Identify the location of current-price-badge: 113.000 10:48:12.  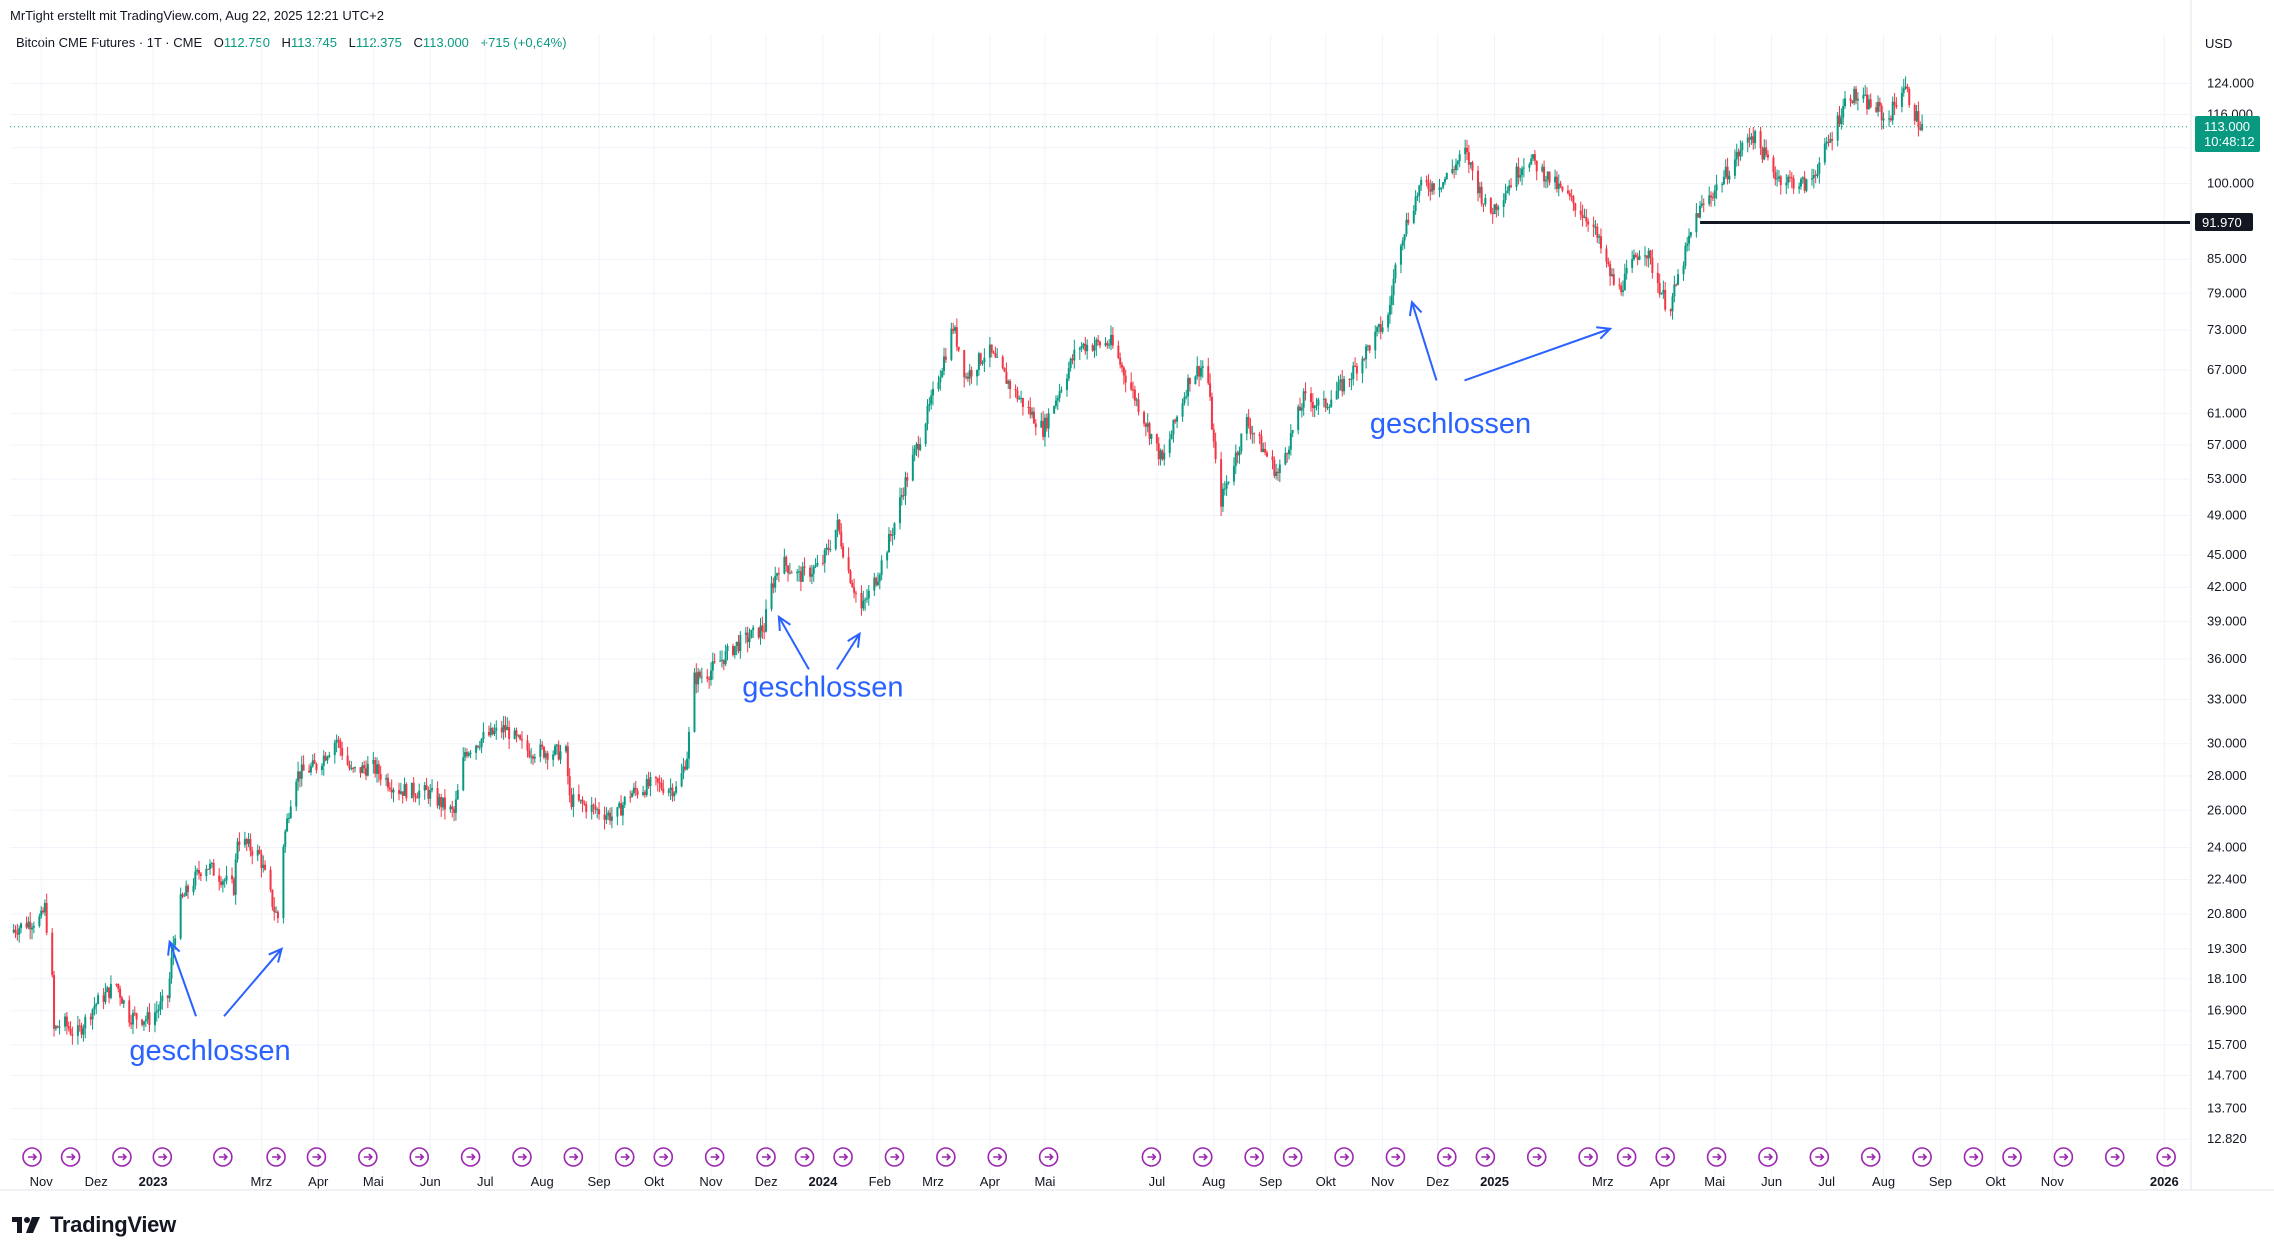
(2227, 134).